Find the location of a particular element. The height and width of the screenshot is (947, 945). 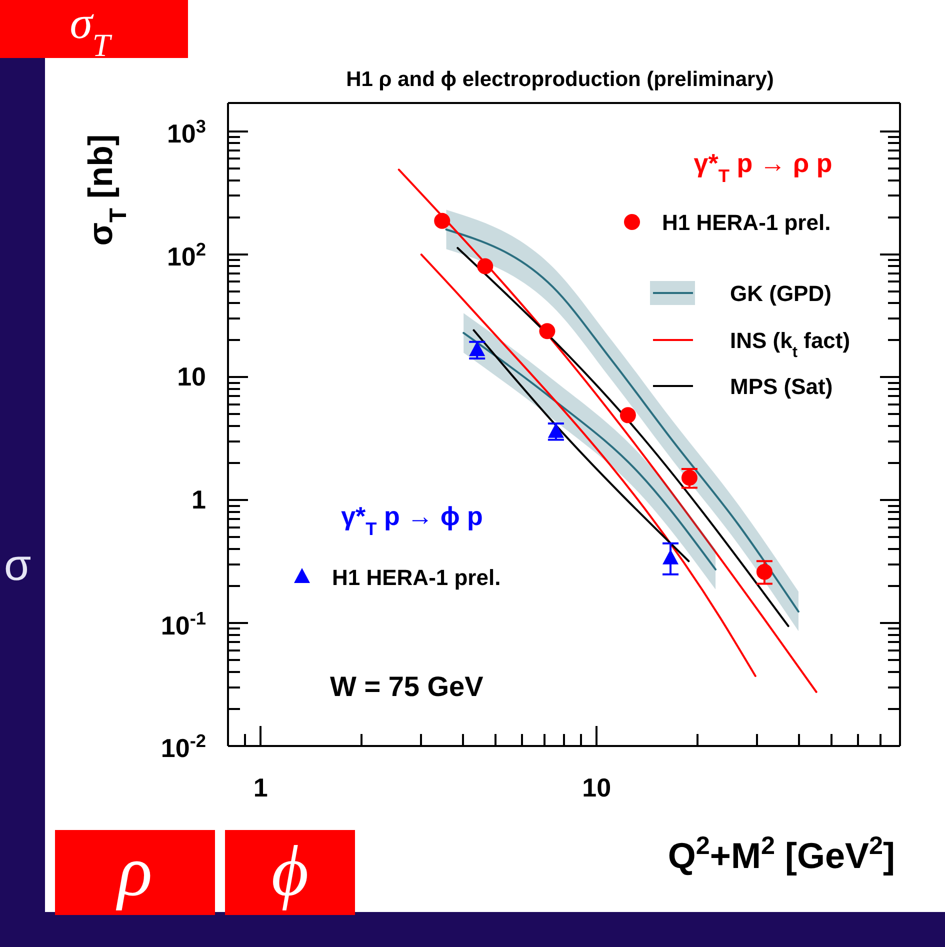

chart-title: H1 ρ and ϕ electroproduction (preliminary) is located at coordinates (560, 79).